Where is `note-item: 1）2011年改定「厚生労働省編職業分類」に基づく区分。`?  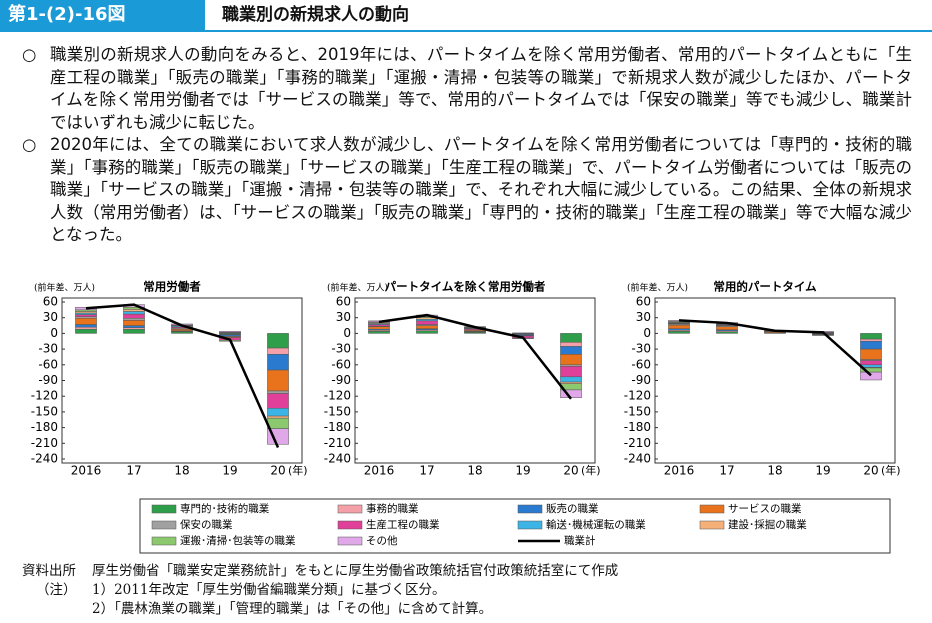
note-item: 1）2011年改定「厚生労働省編職業分類」に基づく区分。 is located at coordinates (269, 590).